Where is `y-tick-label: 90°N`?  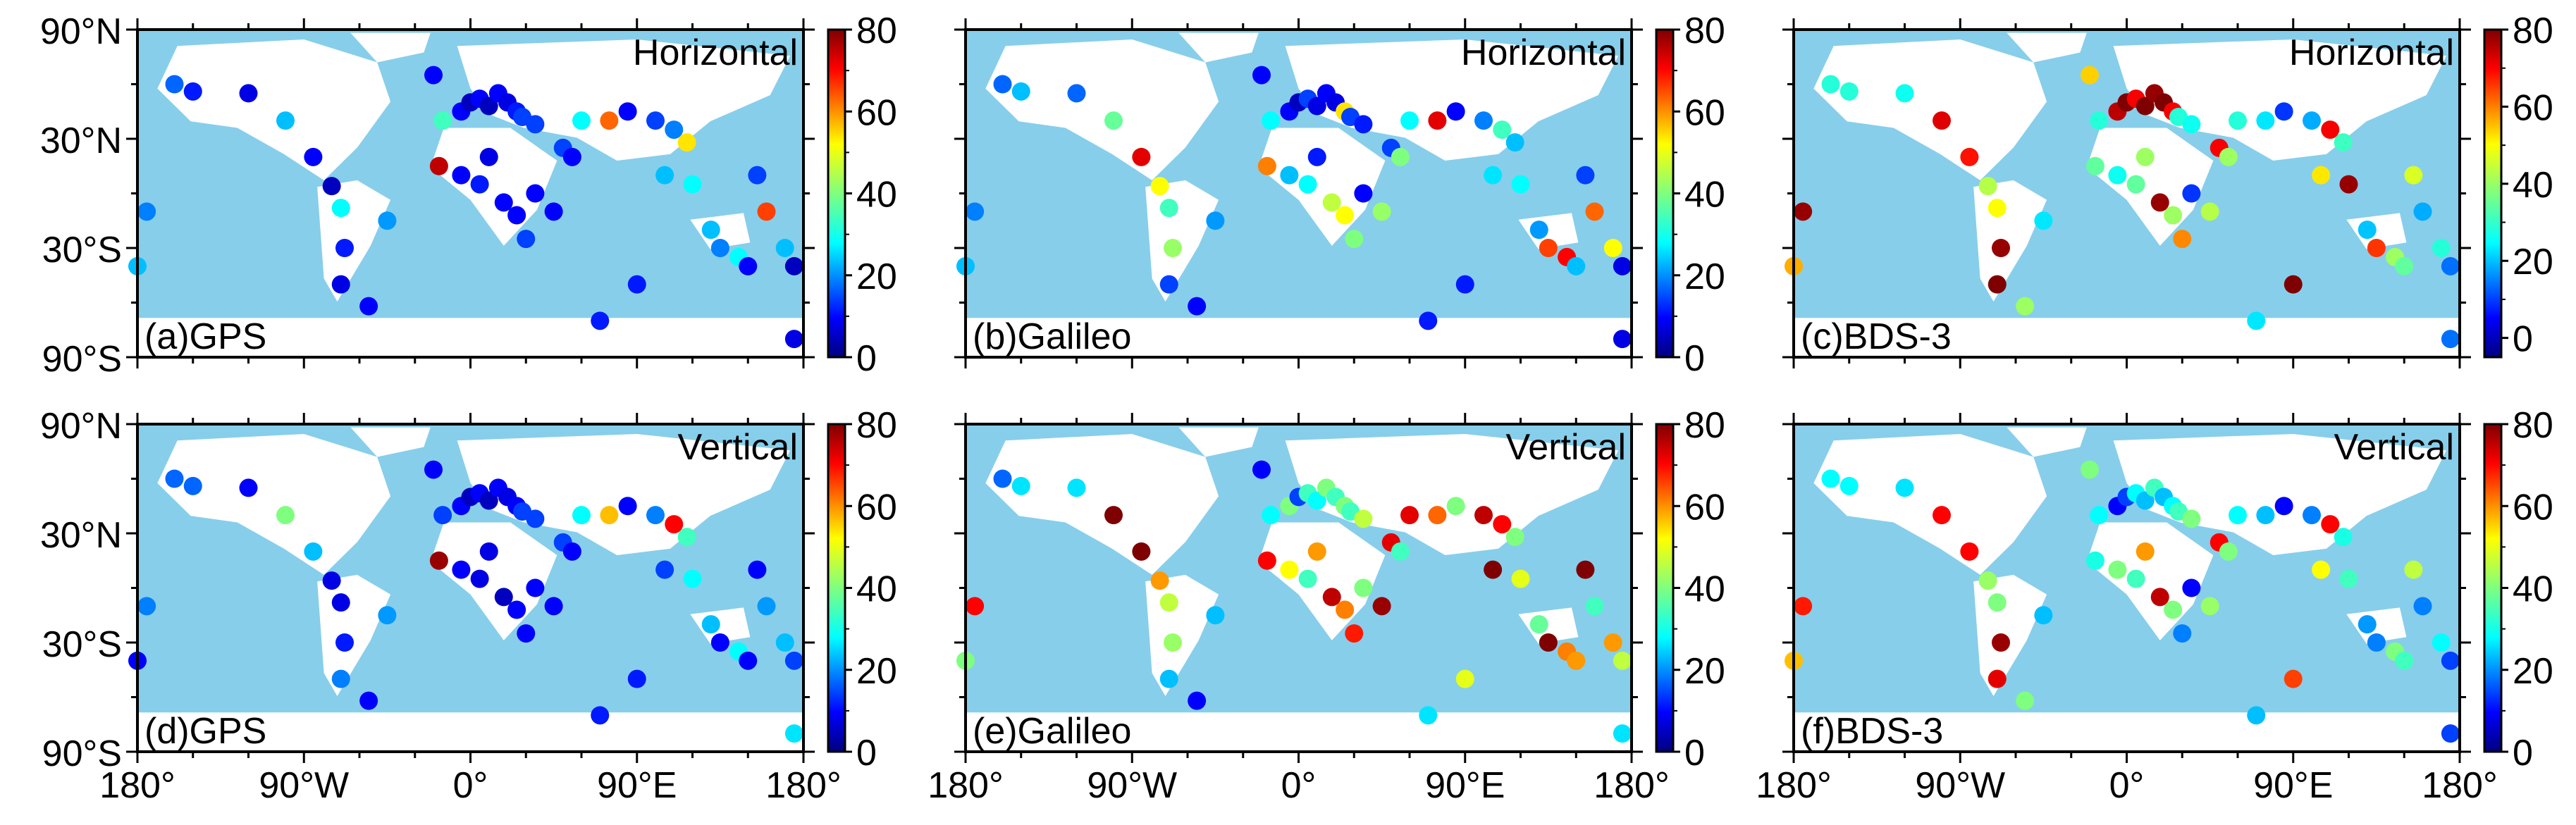 y-tick-label: 90°N is located at coordinates (81, 426).